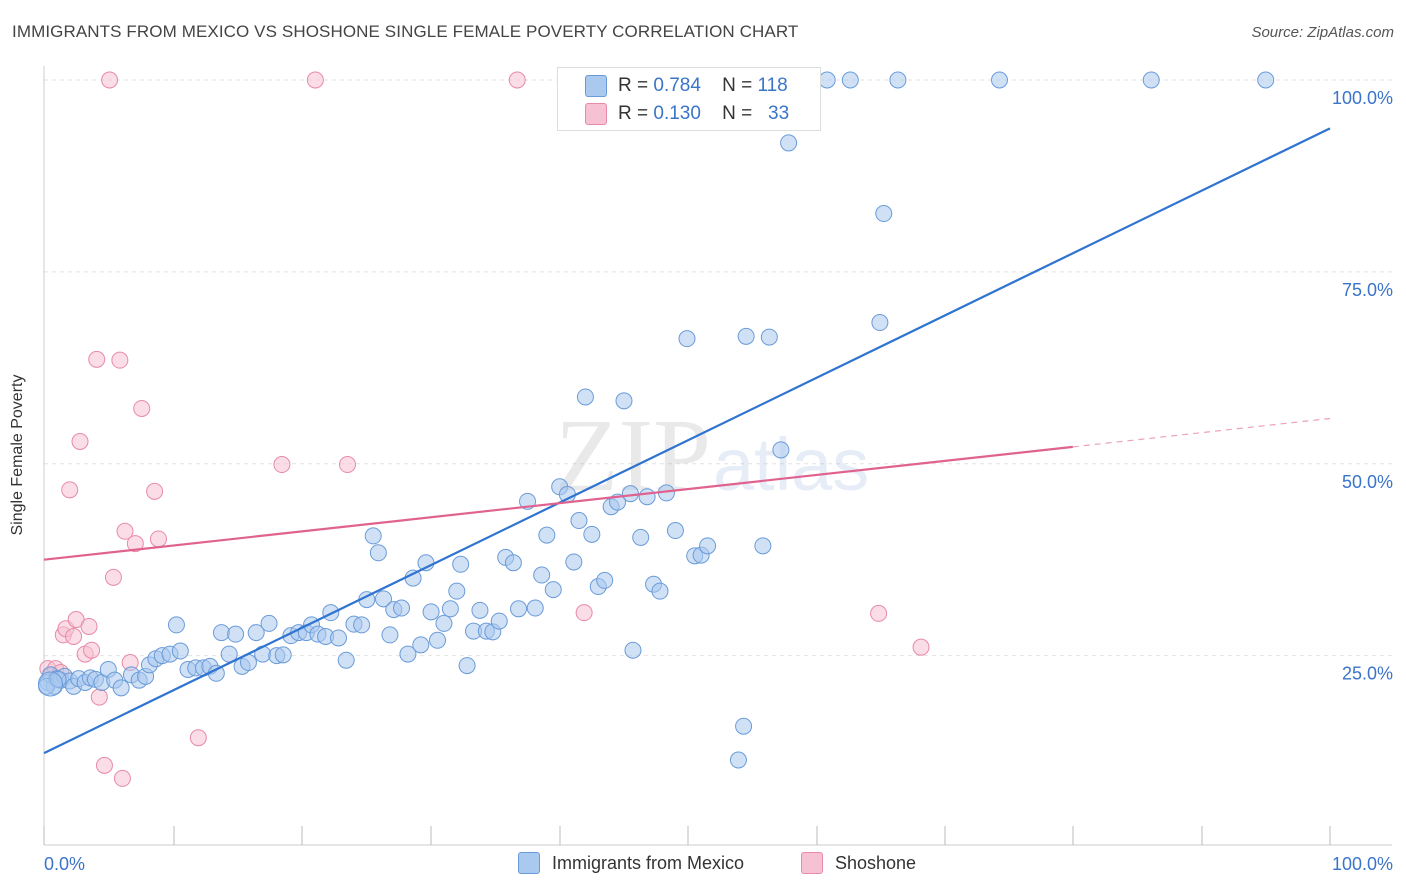 The width and height of the screenshot is (1406, 892). I want to click on x-tick-label: 100.0%, so click(1362, 864).